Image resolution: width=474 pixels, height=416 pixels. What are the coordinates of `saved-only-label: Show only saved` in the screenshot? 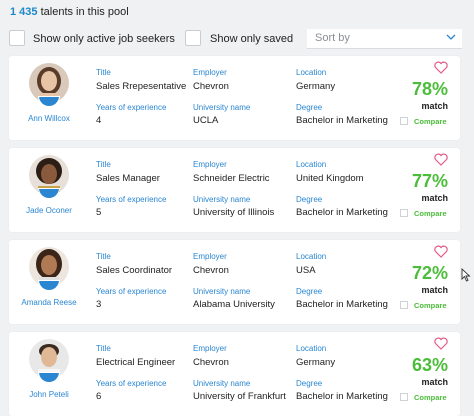 It's located at (252, 39).